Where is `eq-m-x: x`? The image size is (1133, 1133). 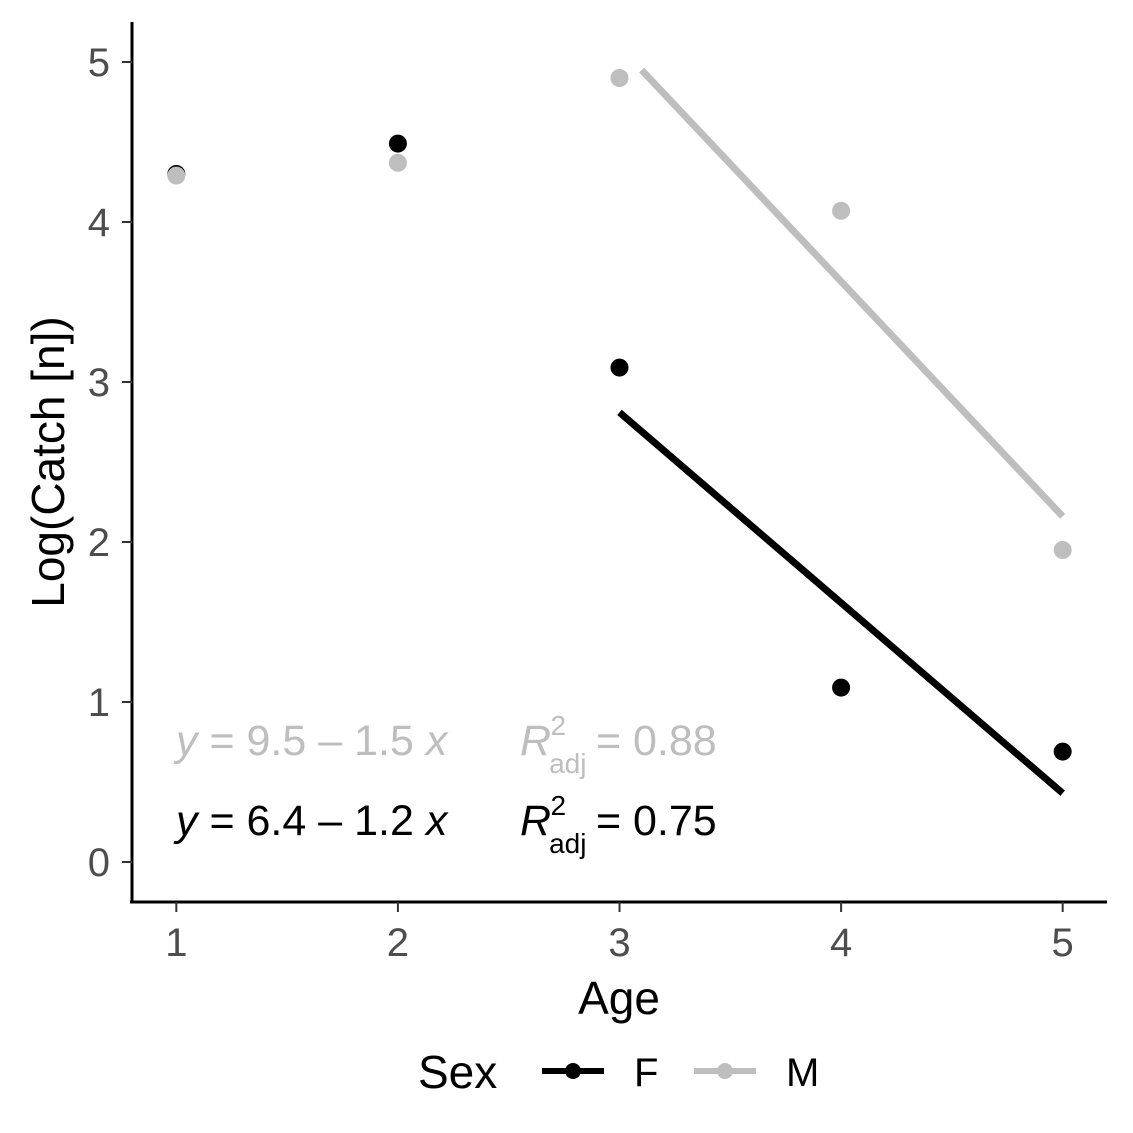
eq-m-x: x is located at coordinates (436, 741).